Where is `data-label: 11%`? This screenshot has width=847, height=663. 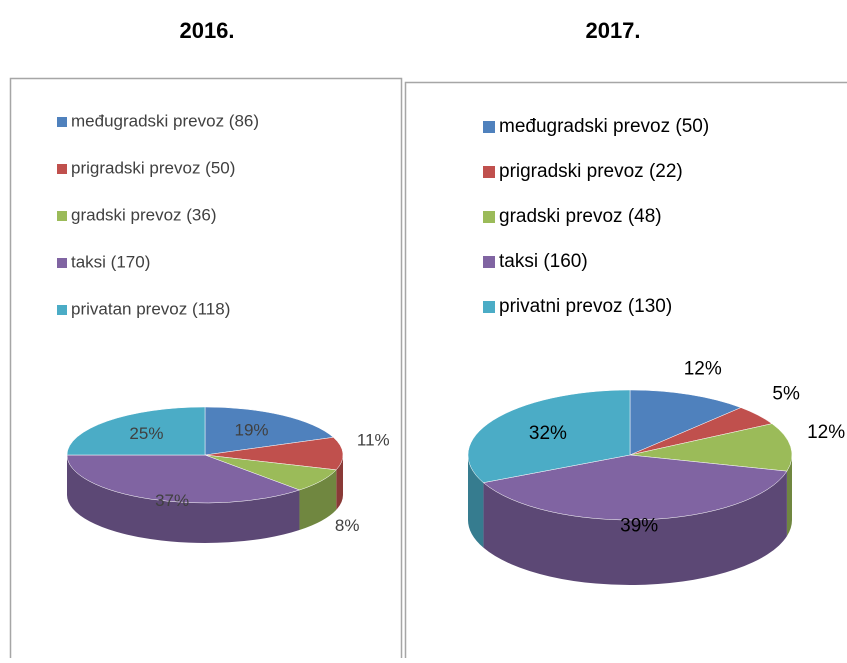
data-label: 11% is located at coordinates (373, 440).